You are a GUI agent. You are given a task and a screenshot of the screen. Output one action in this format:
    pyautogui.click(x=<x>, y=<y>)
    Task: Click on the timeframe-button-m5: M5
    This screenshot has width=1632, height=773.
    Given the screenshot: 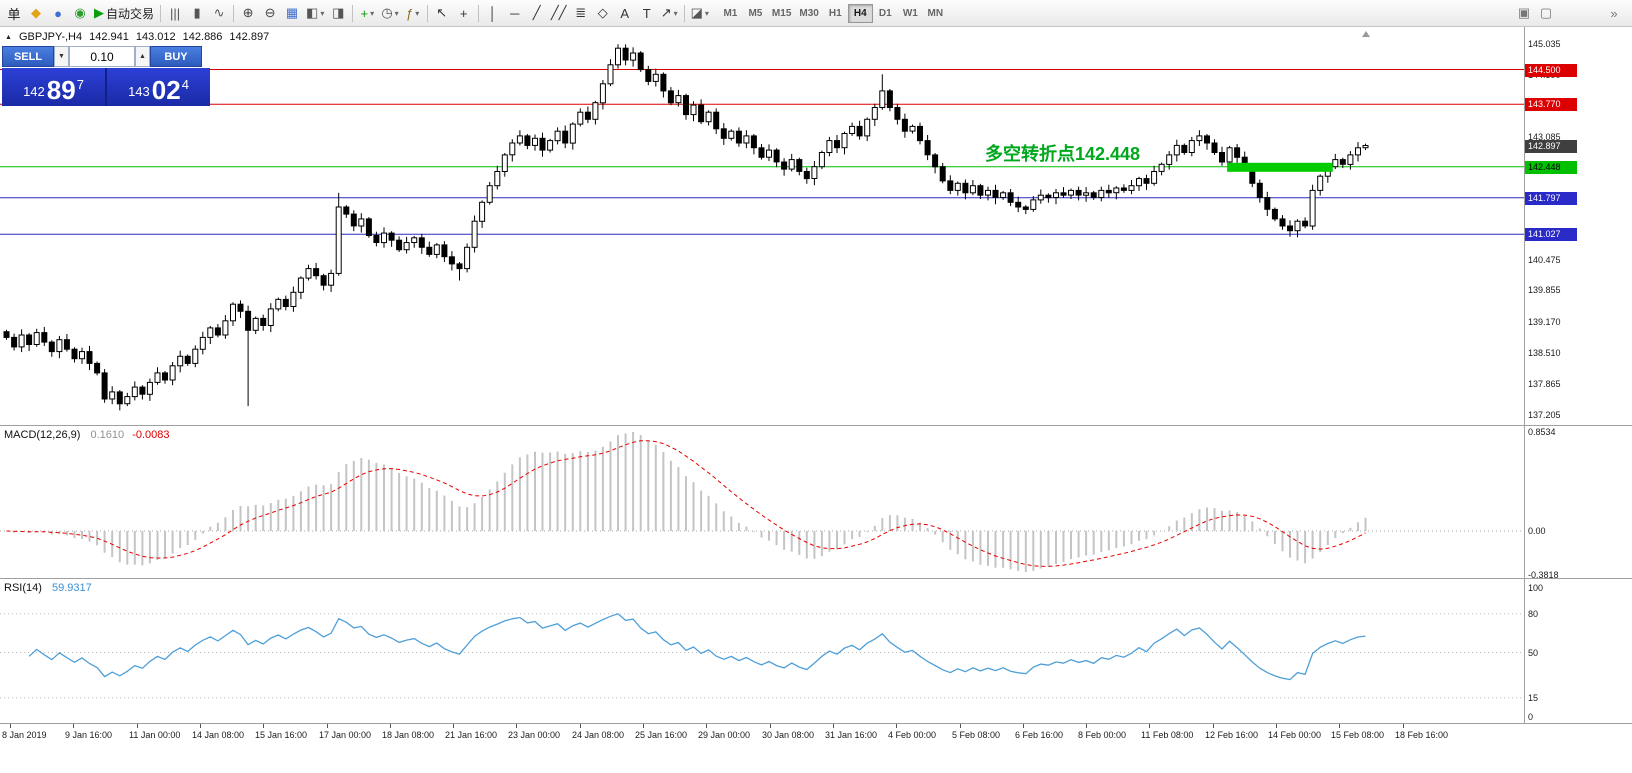 What is the action you would take?
    pyautogui.click(x=755, y=13)
    